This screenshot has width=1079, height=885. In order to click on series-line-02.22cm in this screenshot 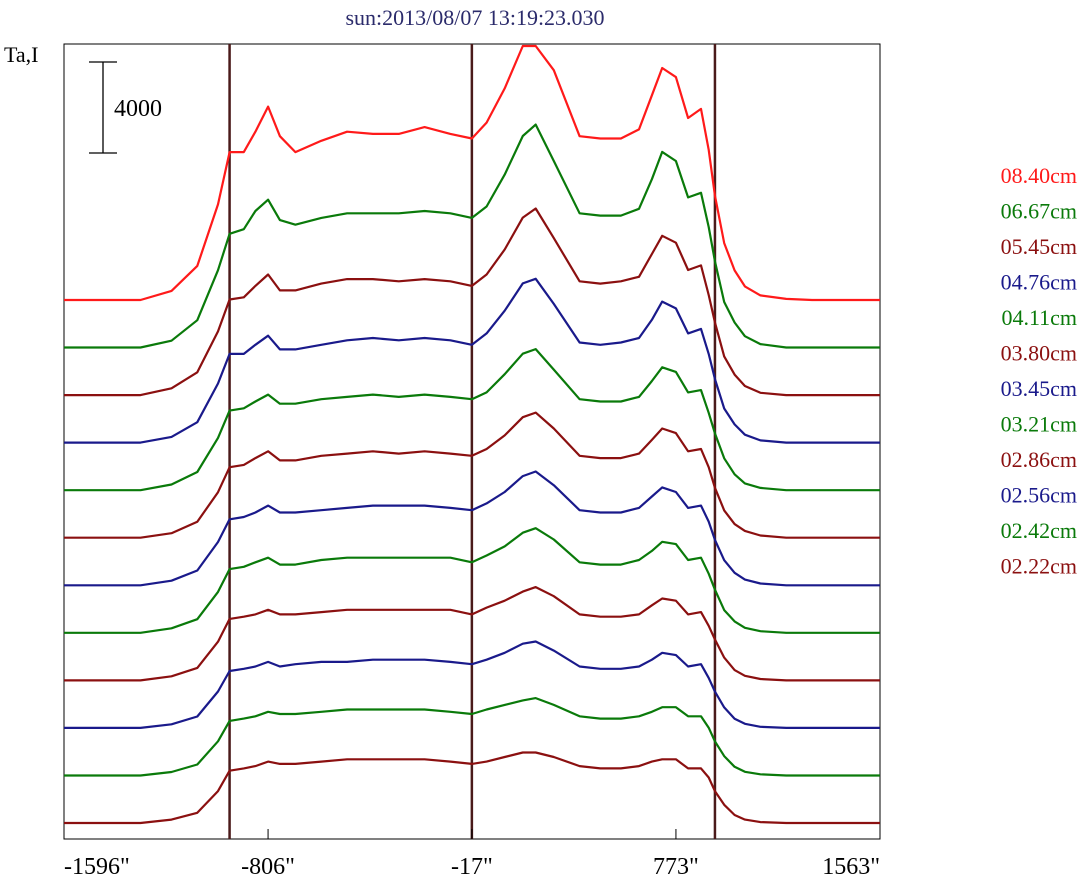, I will do `click(472, 788)`.